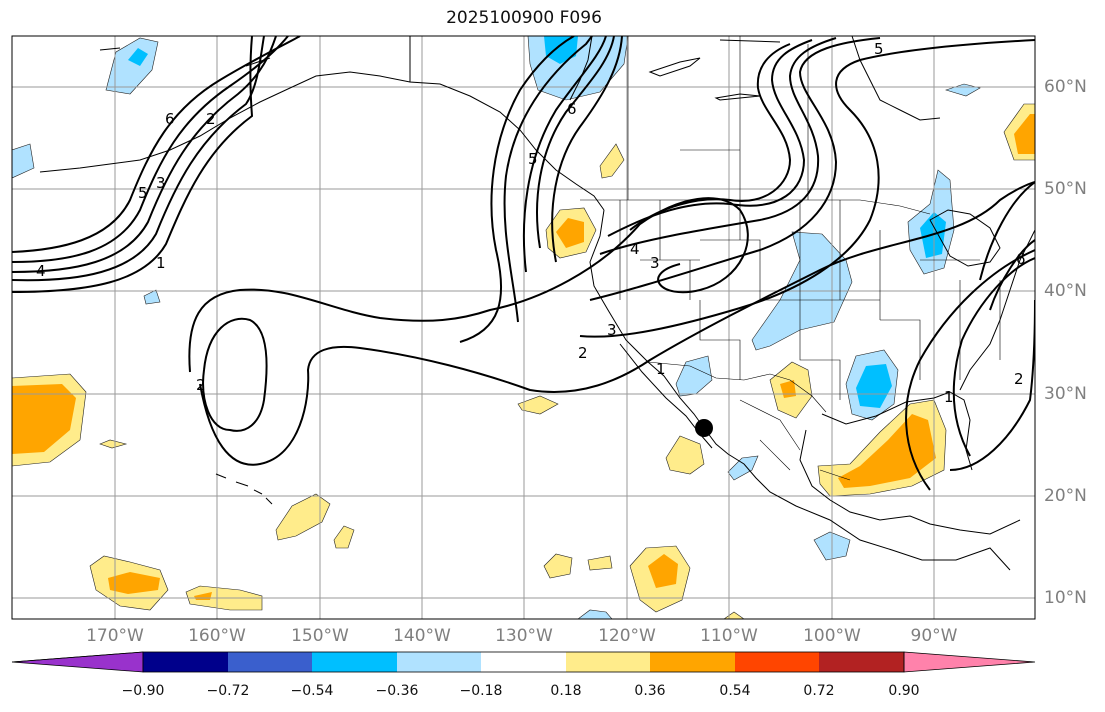 The width and height of the screenshot is (1105, 712). I want to click on colorbar-tick-label: 0.36, so click(650, 691).